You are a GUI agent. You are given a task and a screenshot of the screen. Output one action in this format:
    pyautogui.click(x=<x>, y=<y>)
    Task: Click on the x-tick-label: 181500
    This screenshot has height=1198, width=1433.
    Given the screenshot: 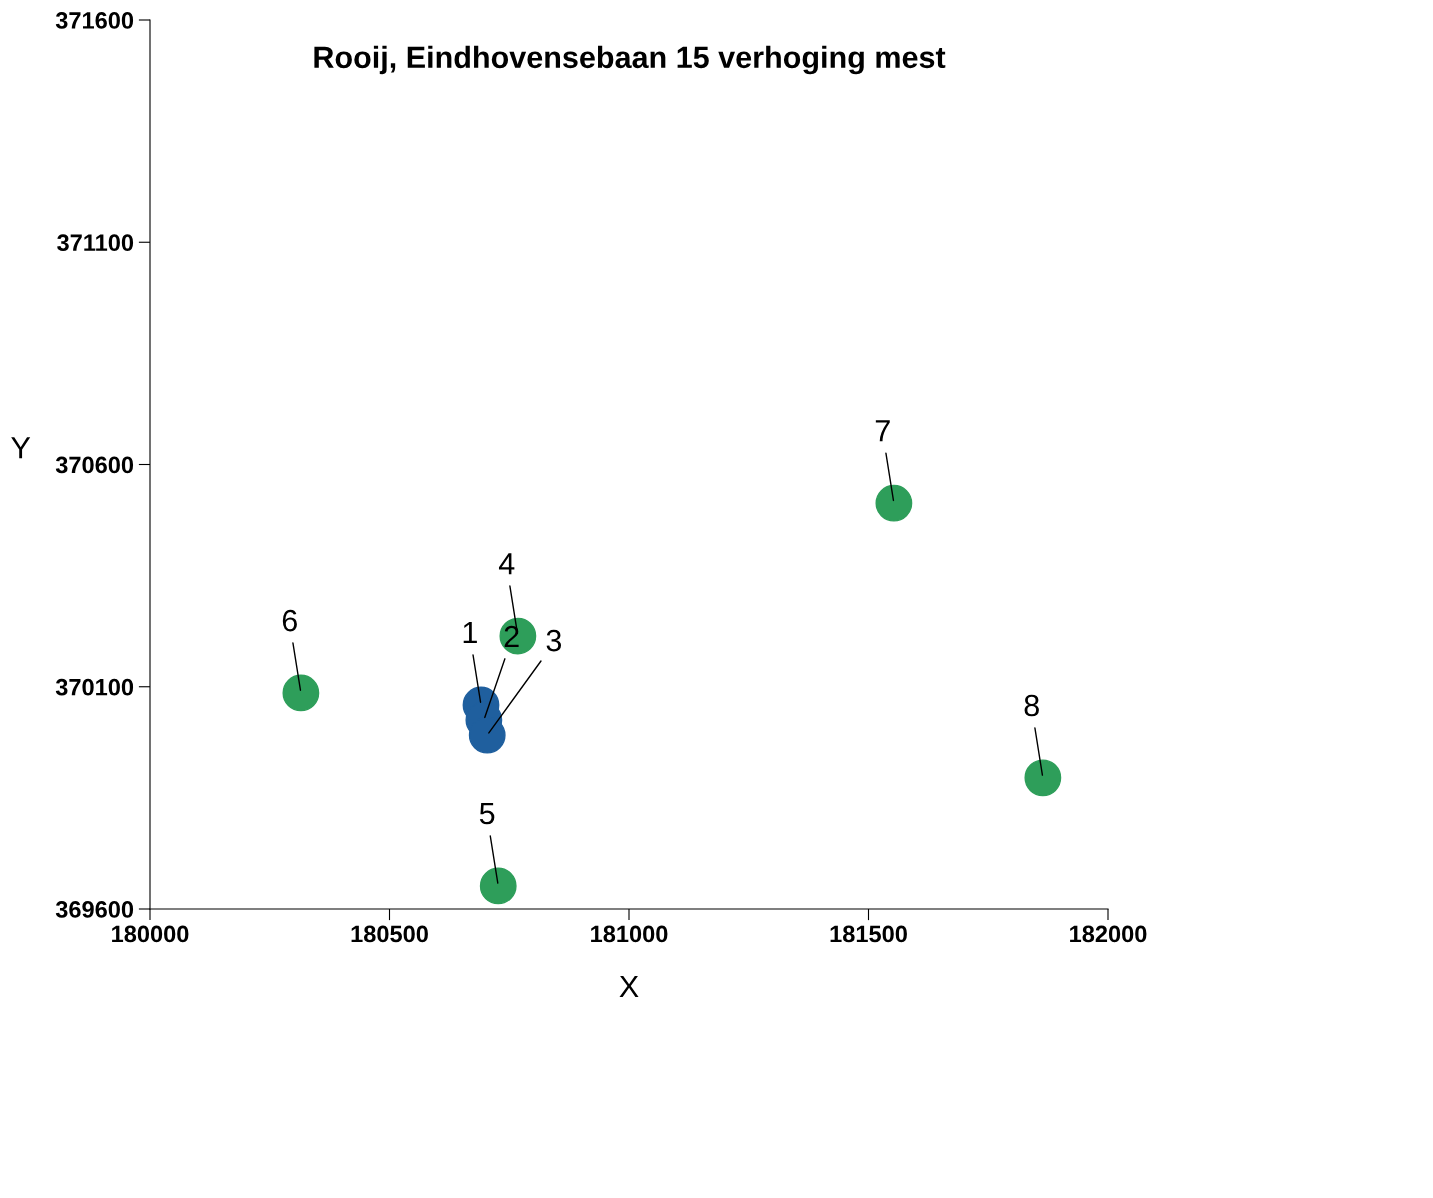 What is the action you would take?
    pyautogui.click(x=868, y=934)
    